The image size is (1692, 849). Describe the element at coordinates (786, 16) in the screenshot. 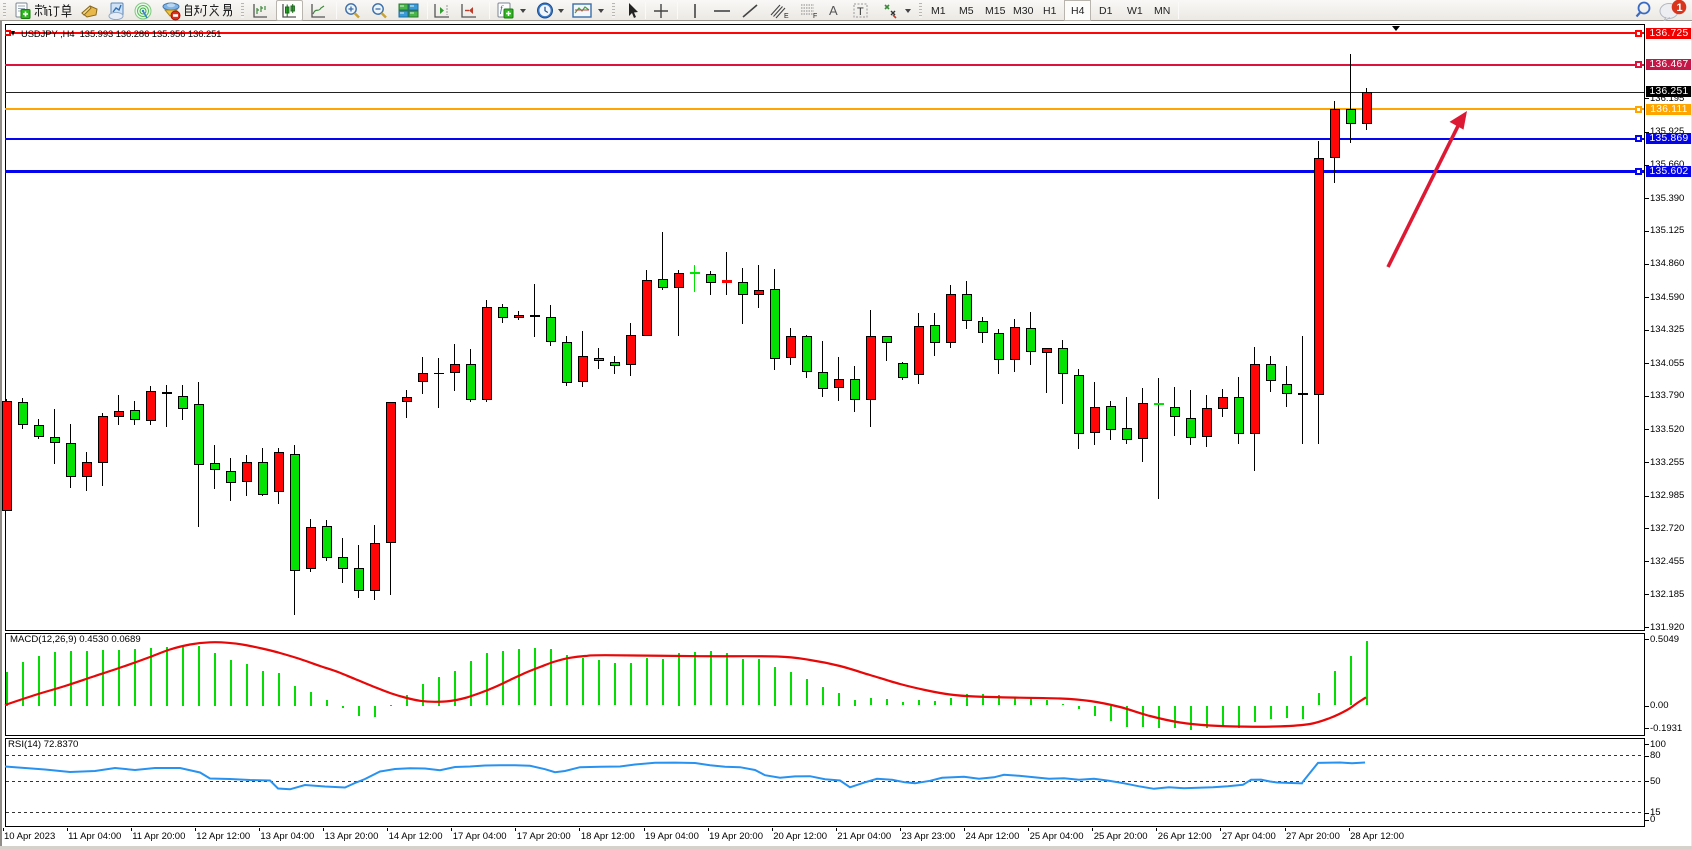

I see `svg-text: E` at that location.